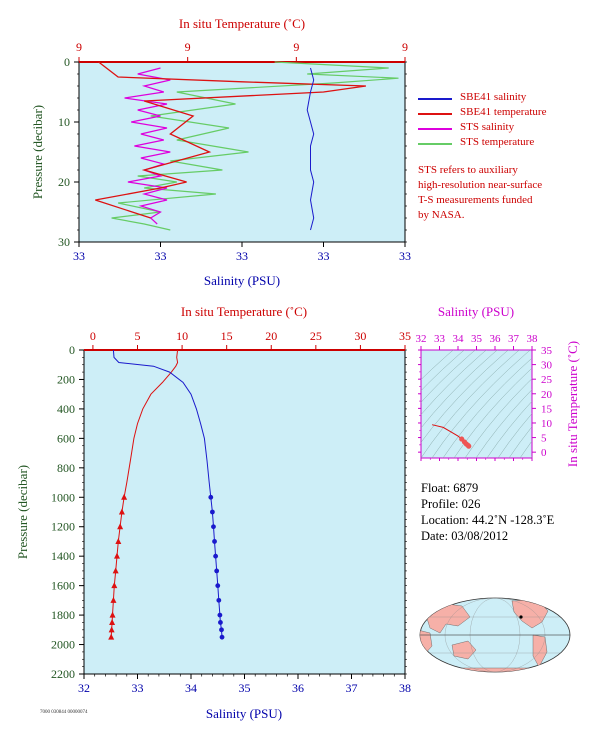  What do you see at coordinates (242, 23) in the screenshot?
I see `near-surface-temp-axis-title: In situ Temperature (˚C)` at bounding box center [242, 23].